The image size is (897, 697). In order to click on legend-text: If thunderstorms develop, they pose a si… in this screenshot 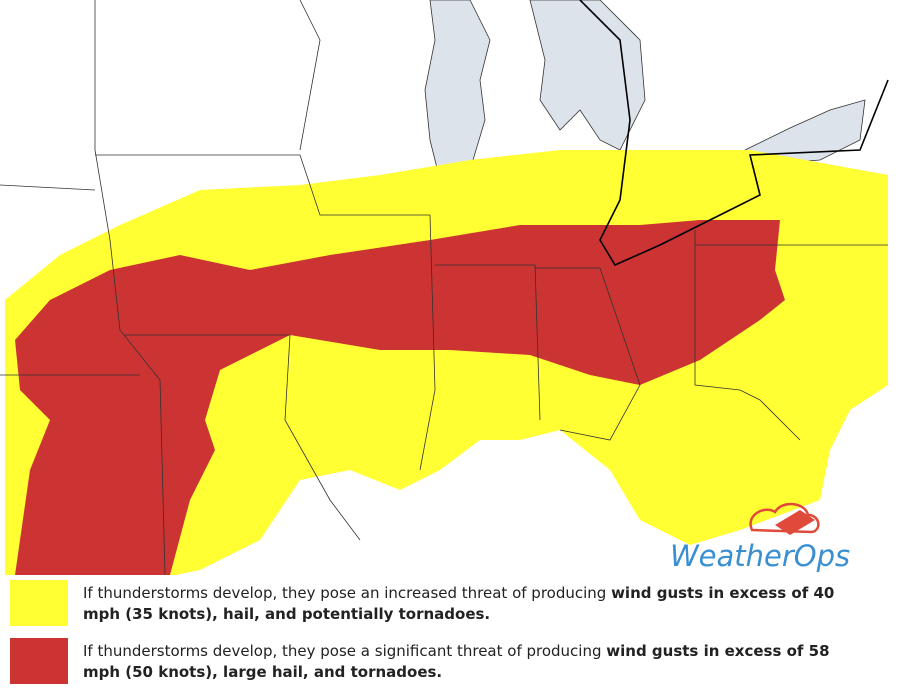, I will do `click(473, 662)`.